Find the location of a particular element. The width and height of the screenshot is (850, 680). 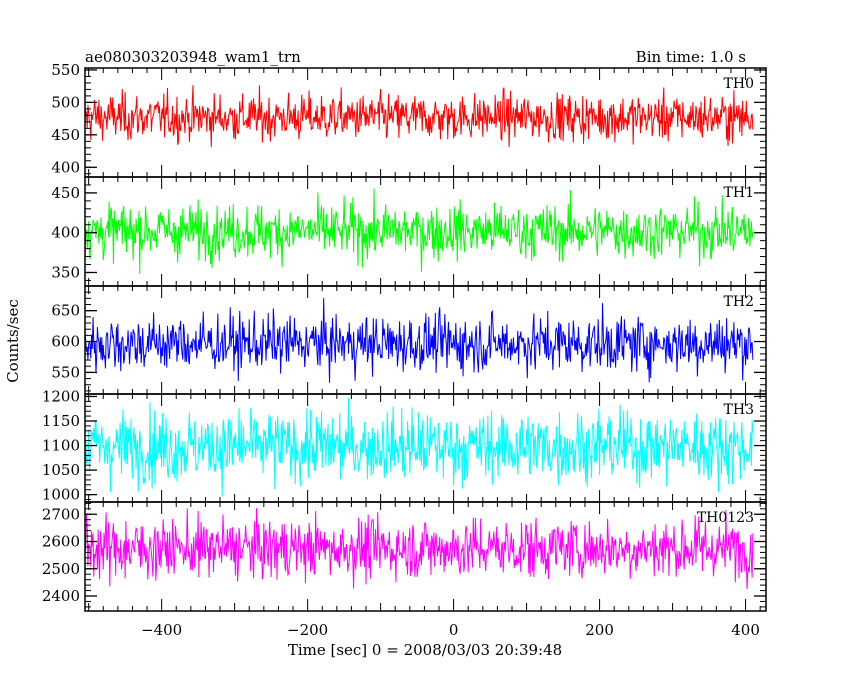

y-tick-label: 2600 is located at coordinates (61, 542).